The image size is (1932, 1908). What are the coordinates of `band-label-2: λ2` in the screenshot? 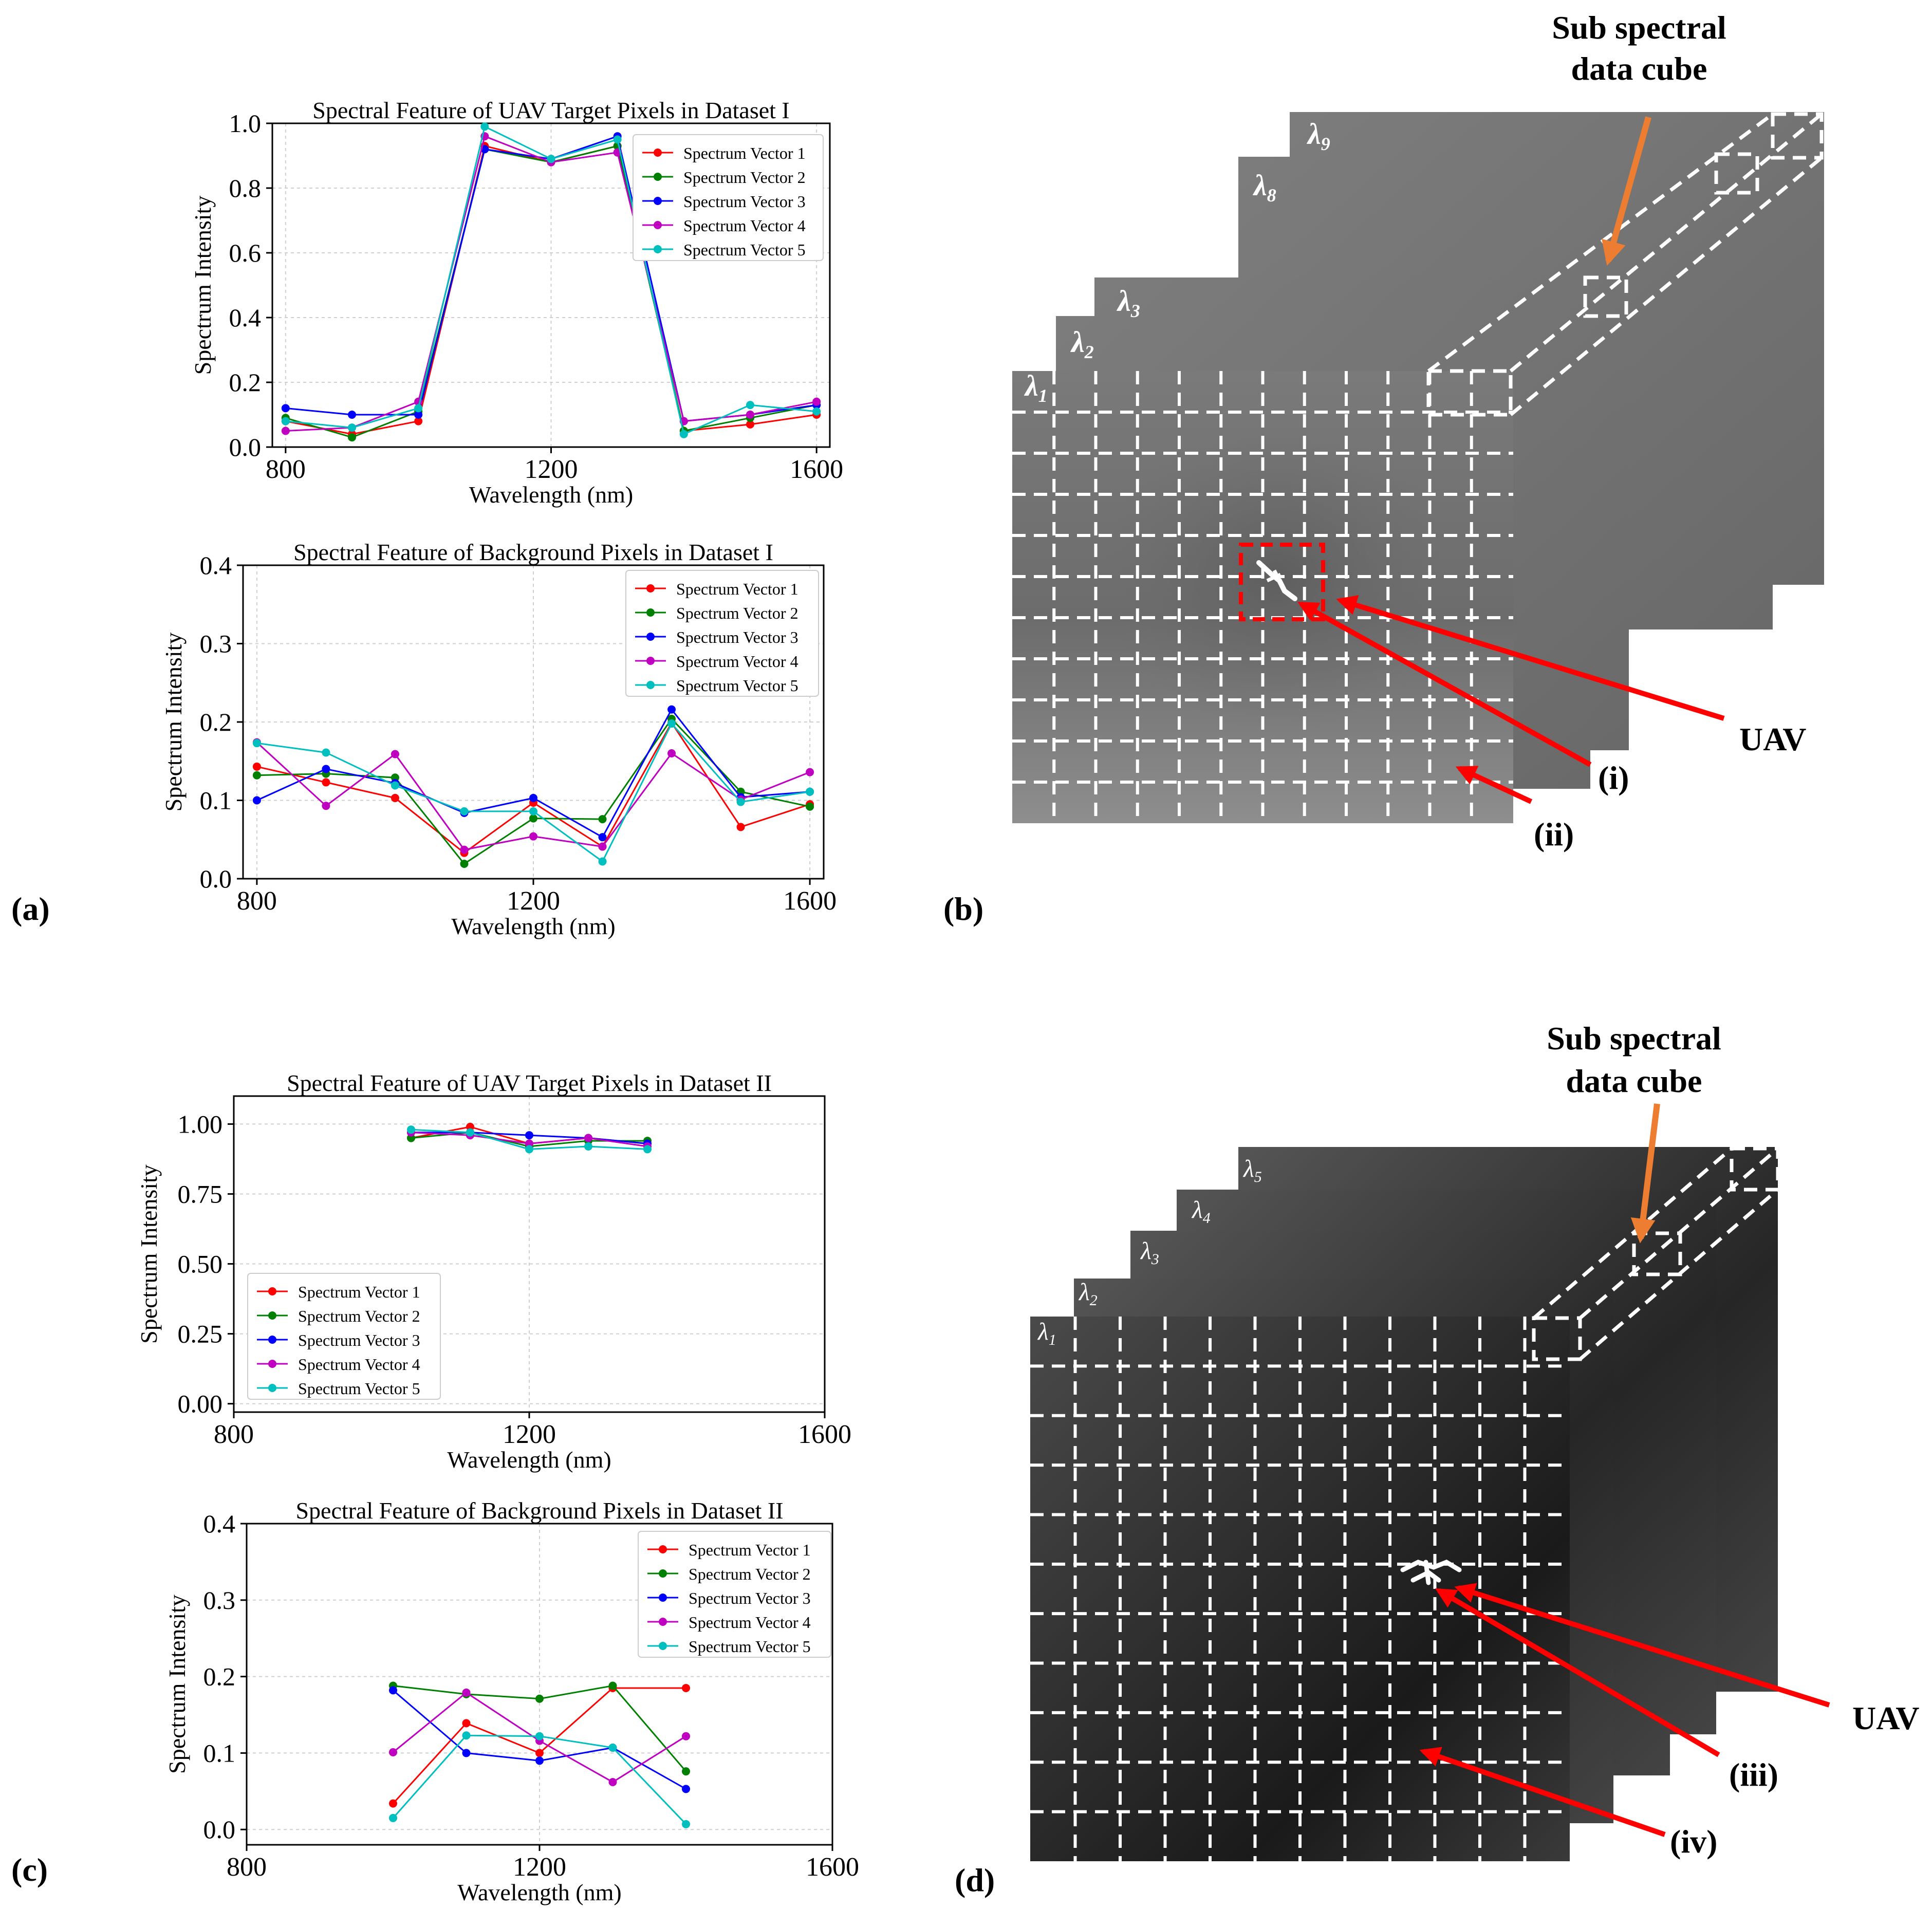 It's located at (1082, 343).